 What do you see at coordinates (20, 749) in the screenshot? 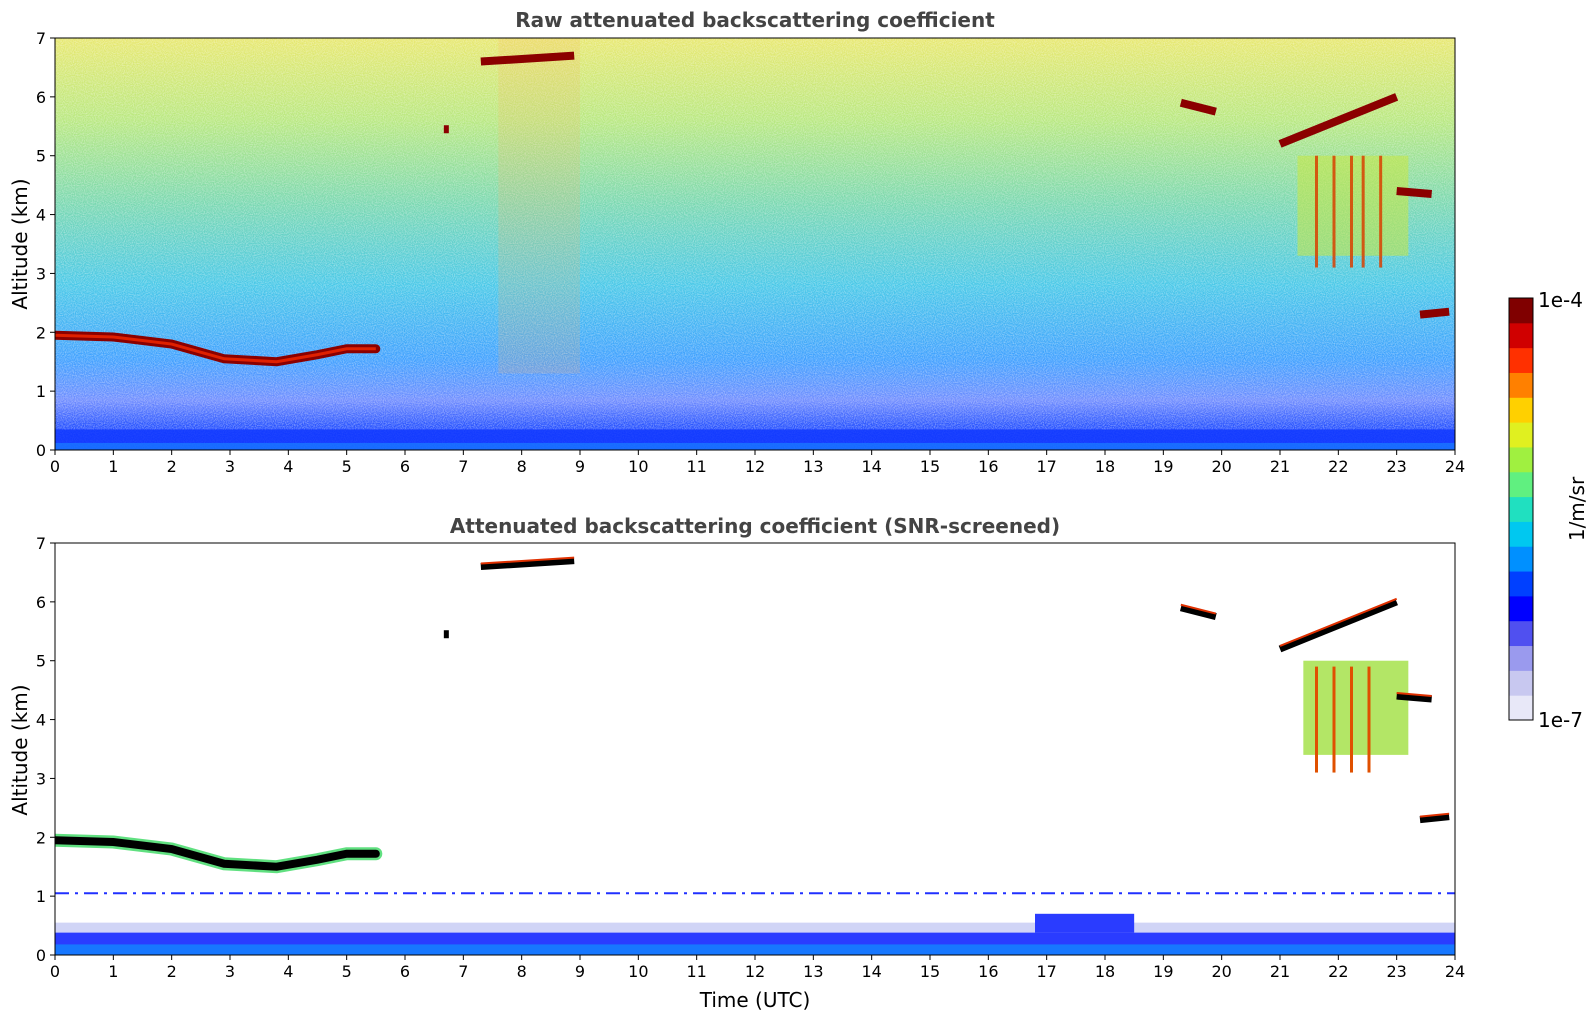
I see `panel2-y-label: Altitude (km)` at bounding box center [20, 749].